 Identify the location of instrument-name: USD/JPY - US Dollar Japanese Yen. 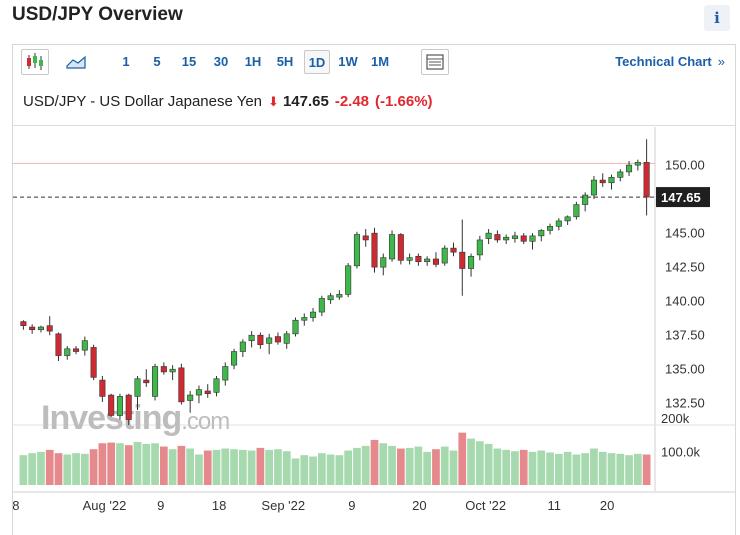
(143, 101).